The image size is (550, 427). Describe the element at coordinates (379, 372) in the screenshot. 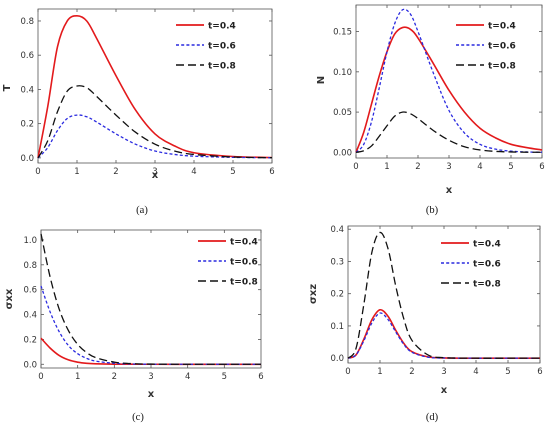

I see `x-tick-label-d: 1` at that location.